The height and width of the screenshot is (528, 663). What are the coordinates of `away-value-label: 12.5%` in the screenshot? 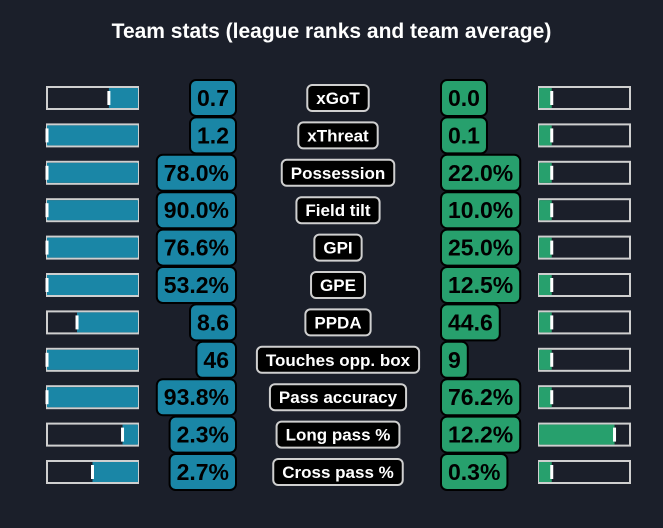 It's located at (480, 285).